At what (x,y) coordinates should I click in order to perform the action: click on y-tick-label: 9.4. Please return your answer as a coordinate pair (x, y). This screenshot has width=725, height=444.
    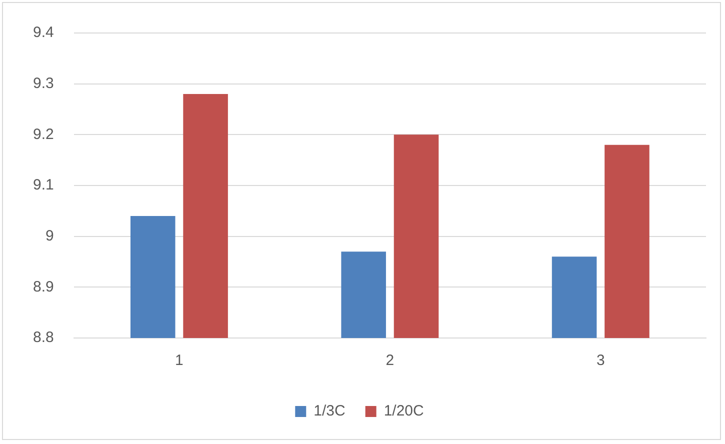
    Looking at the image, I should click on (43, 33).